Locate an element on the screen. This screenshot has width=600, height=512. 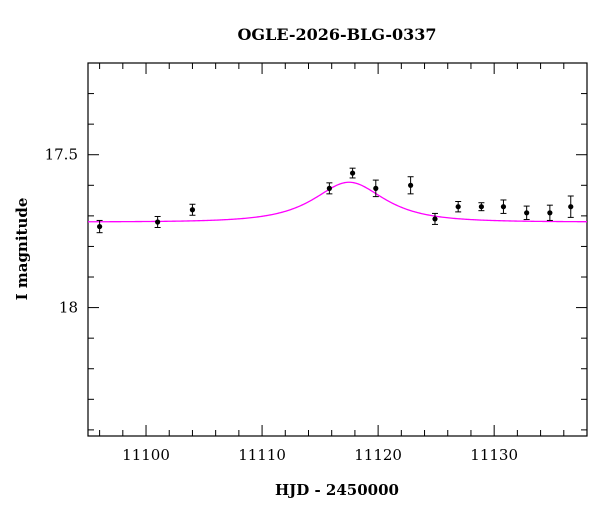
x-tick-label: 11110 is located at coordinates (262, 455).